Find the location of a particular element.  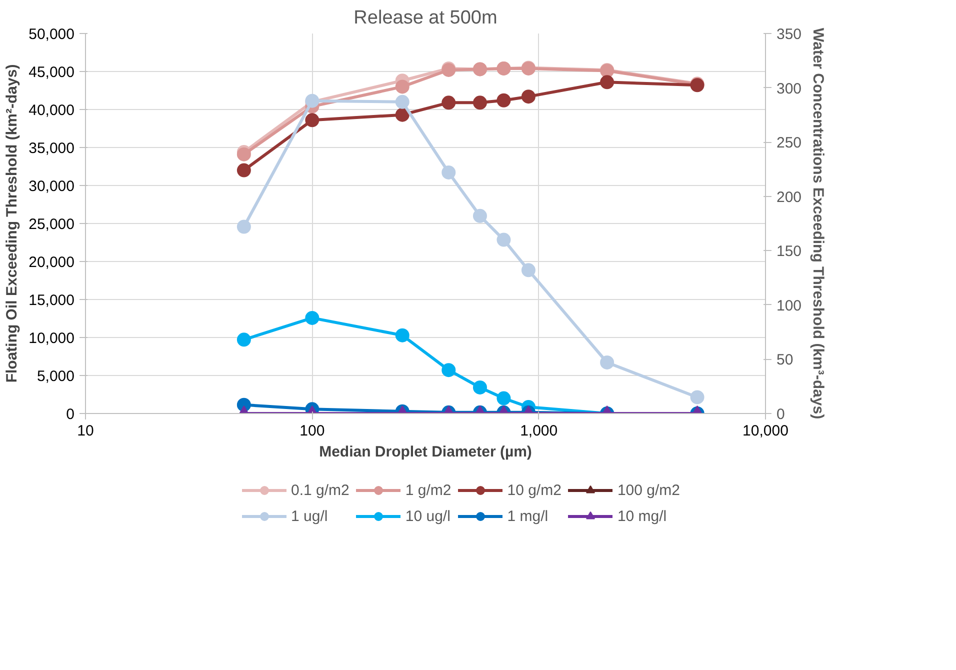

y2-tick-label: 300 is located at coordinates (789, 89).